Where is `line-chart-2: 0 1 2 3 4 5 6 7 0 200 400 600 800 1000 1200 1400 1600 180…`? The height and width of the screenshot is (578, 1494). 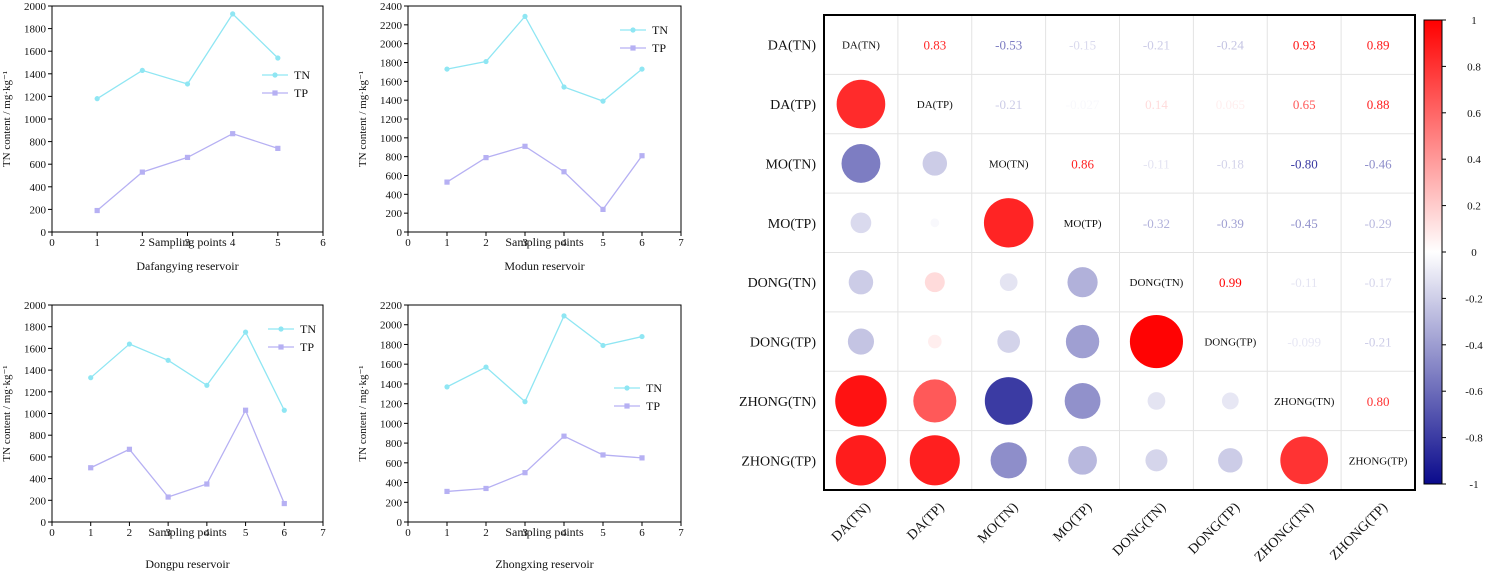
line-chart-2: 0 1 2 3 4 5 6 7 0 200 400 600 800 1000 1200 1400 1600 180… is located at coordinates (520, 137).